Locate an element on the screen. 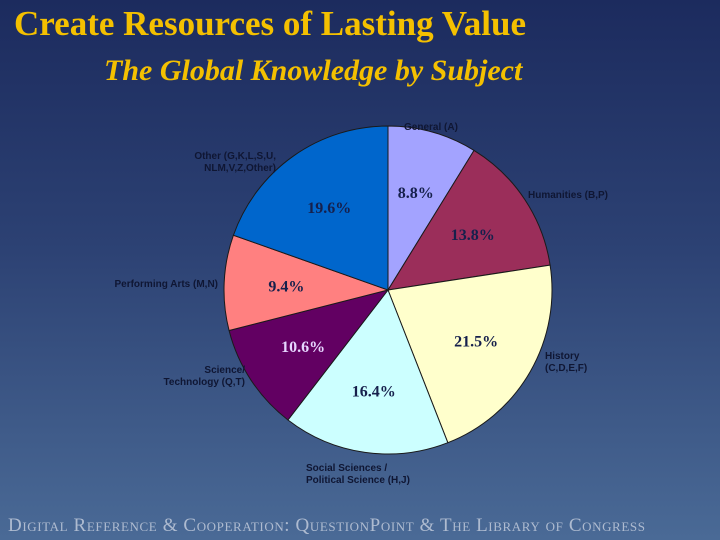 The width and height of the screenshot is (720, 540). slice-category-label-line: Science/ is located at coordinates (224, 370).